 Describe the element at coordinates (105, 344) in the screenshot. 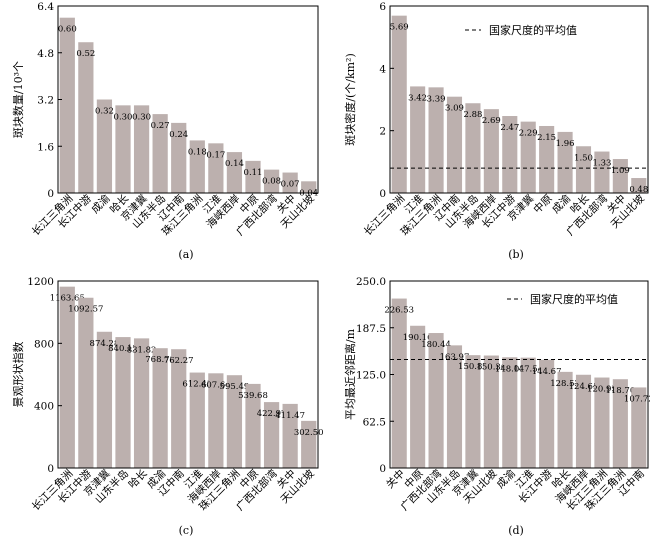

I see `data-label: 874.28` at that location.